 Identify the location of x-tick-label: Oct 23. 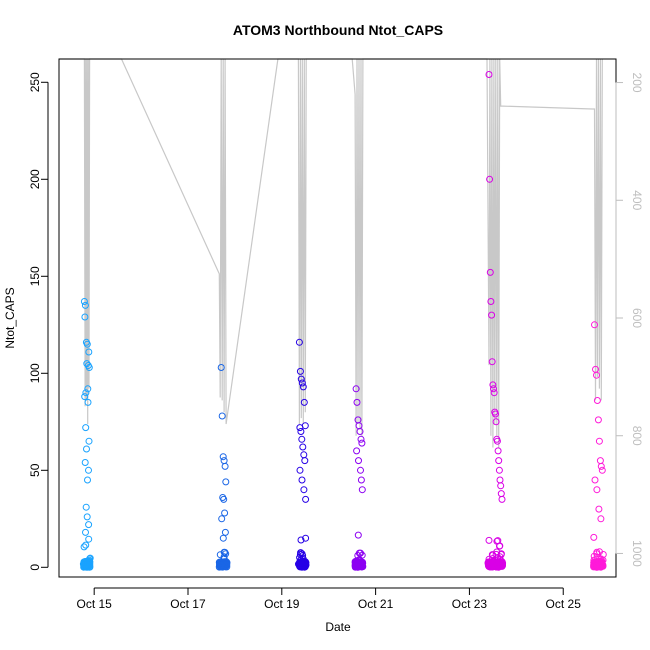
(470, 604).